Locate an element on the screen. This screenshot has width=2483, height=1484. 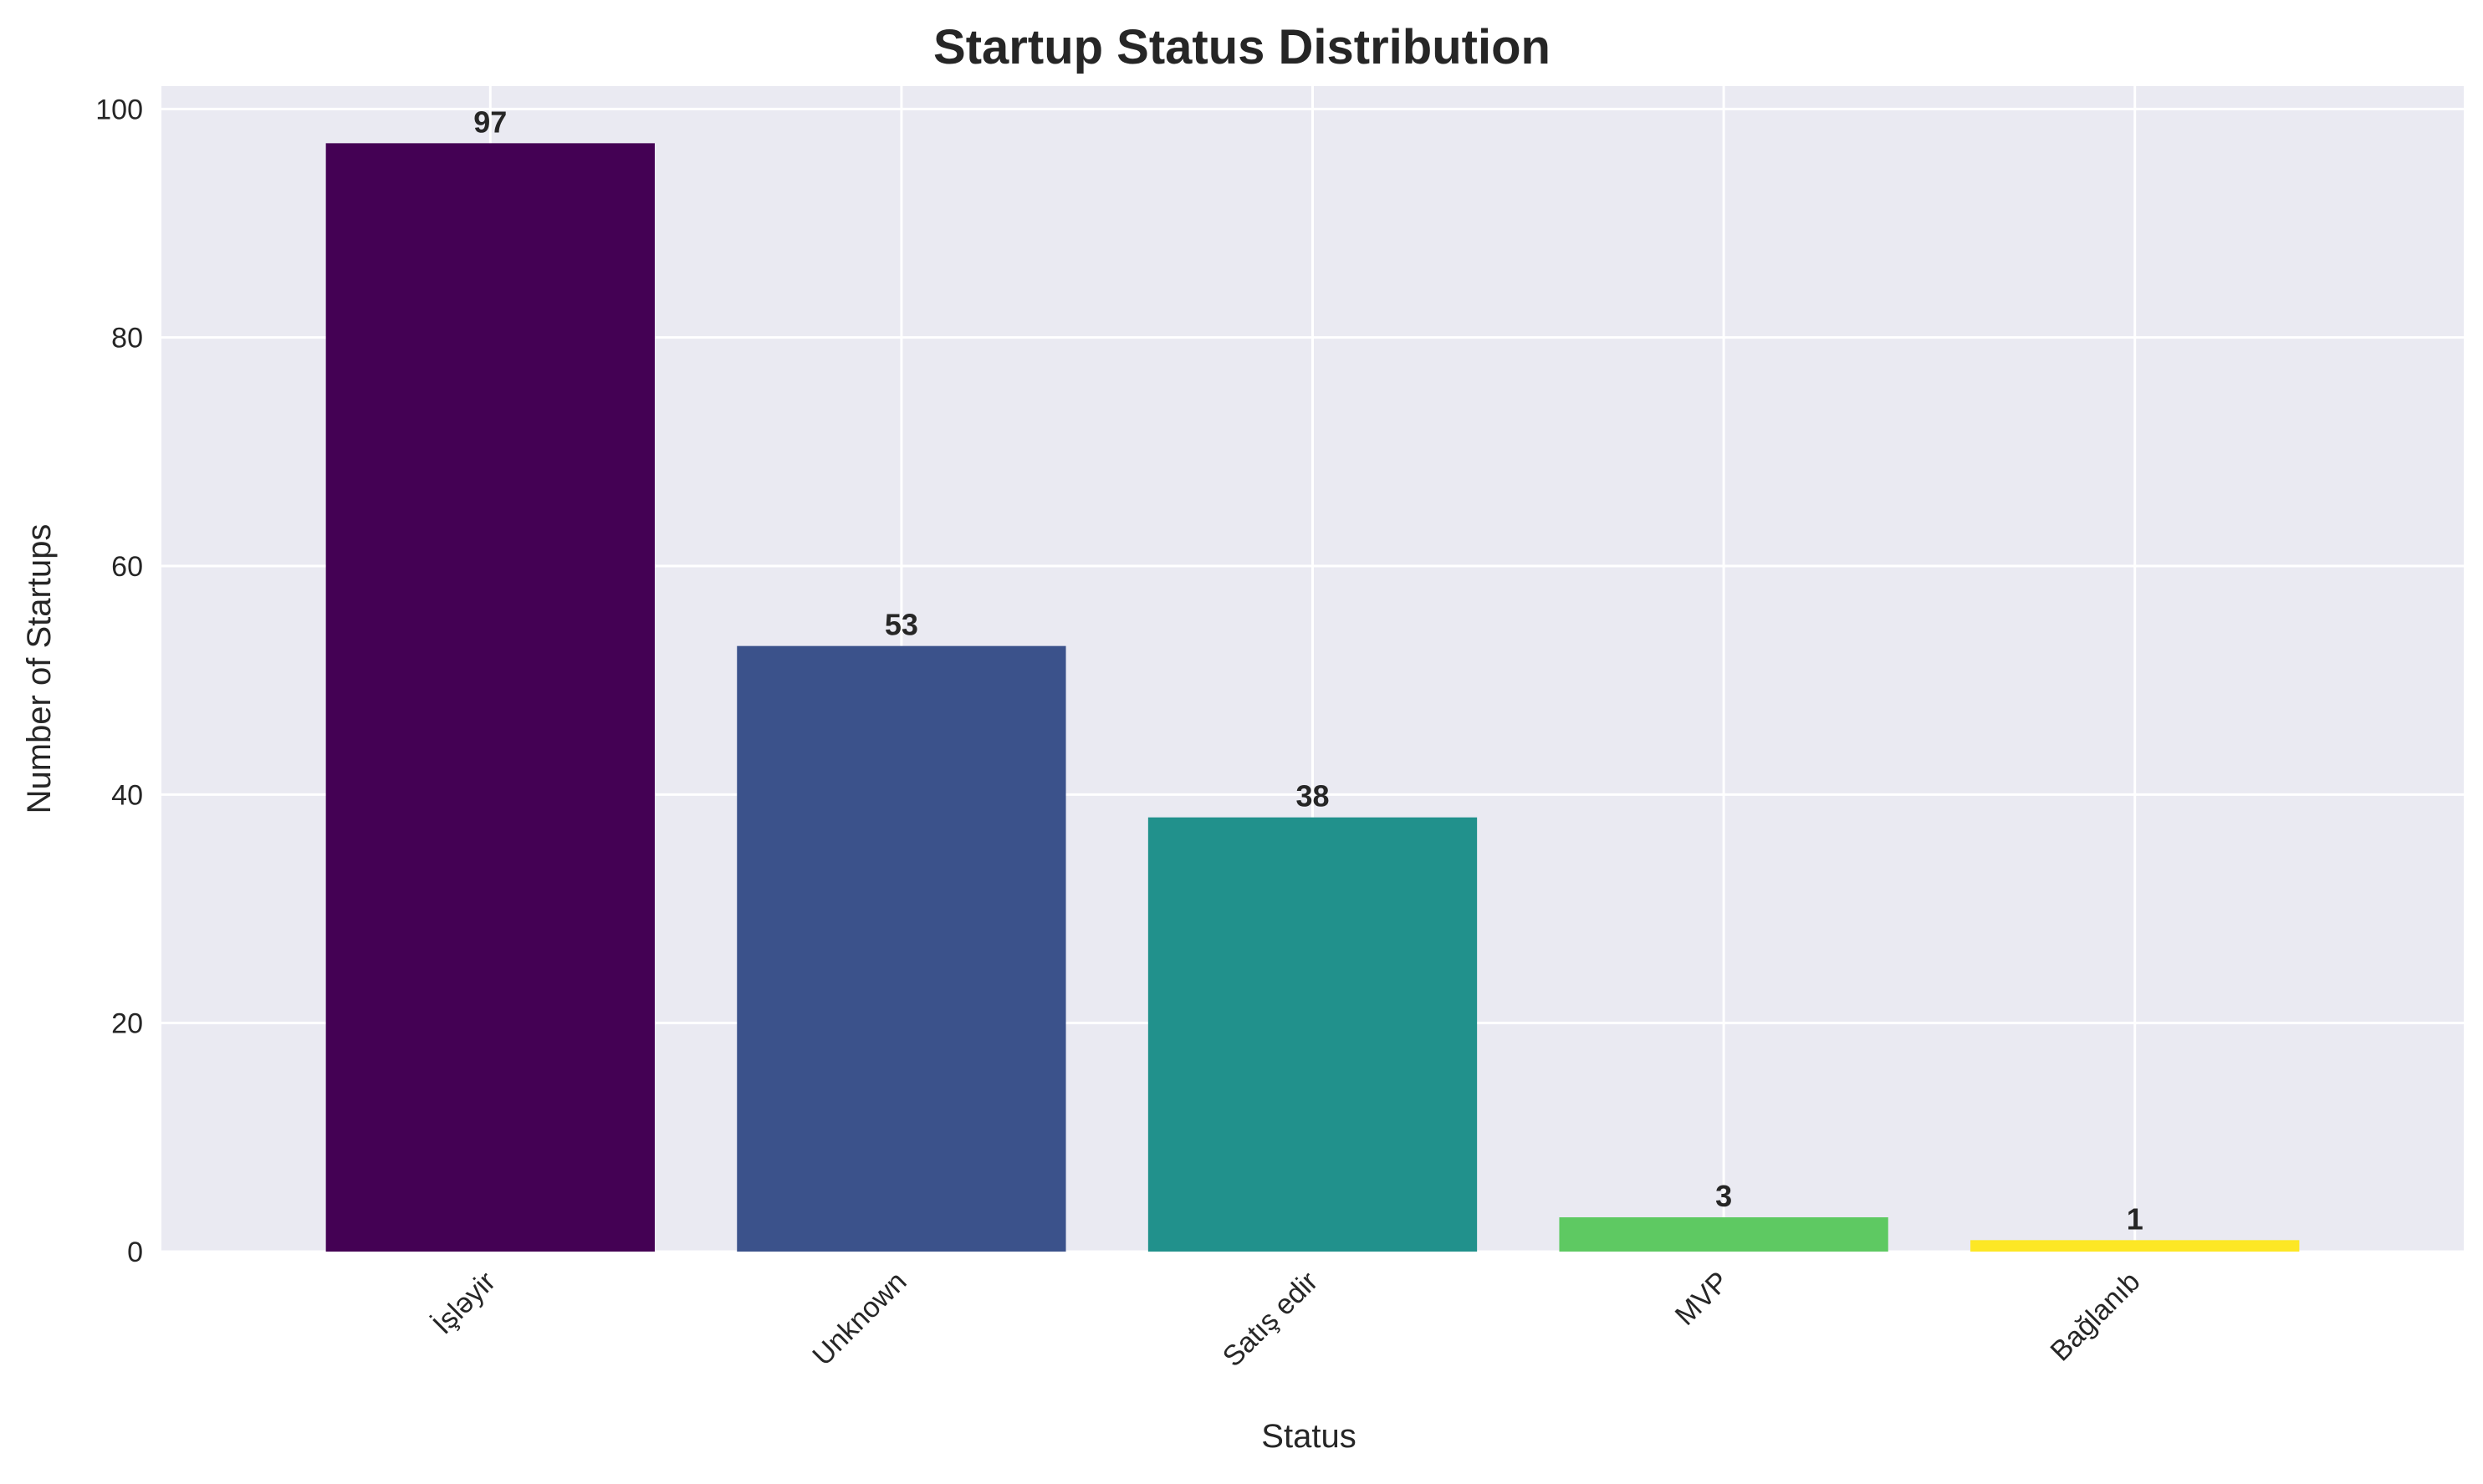
x-axis-label: Status is located at coordinates (1308, 1436).